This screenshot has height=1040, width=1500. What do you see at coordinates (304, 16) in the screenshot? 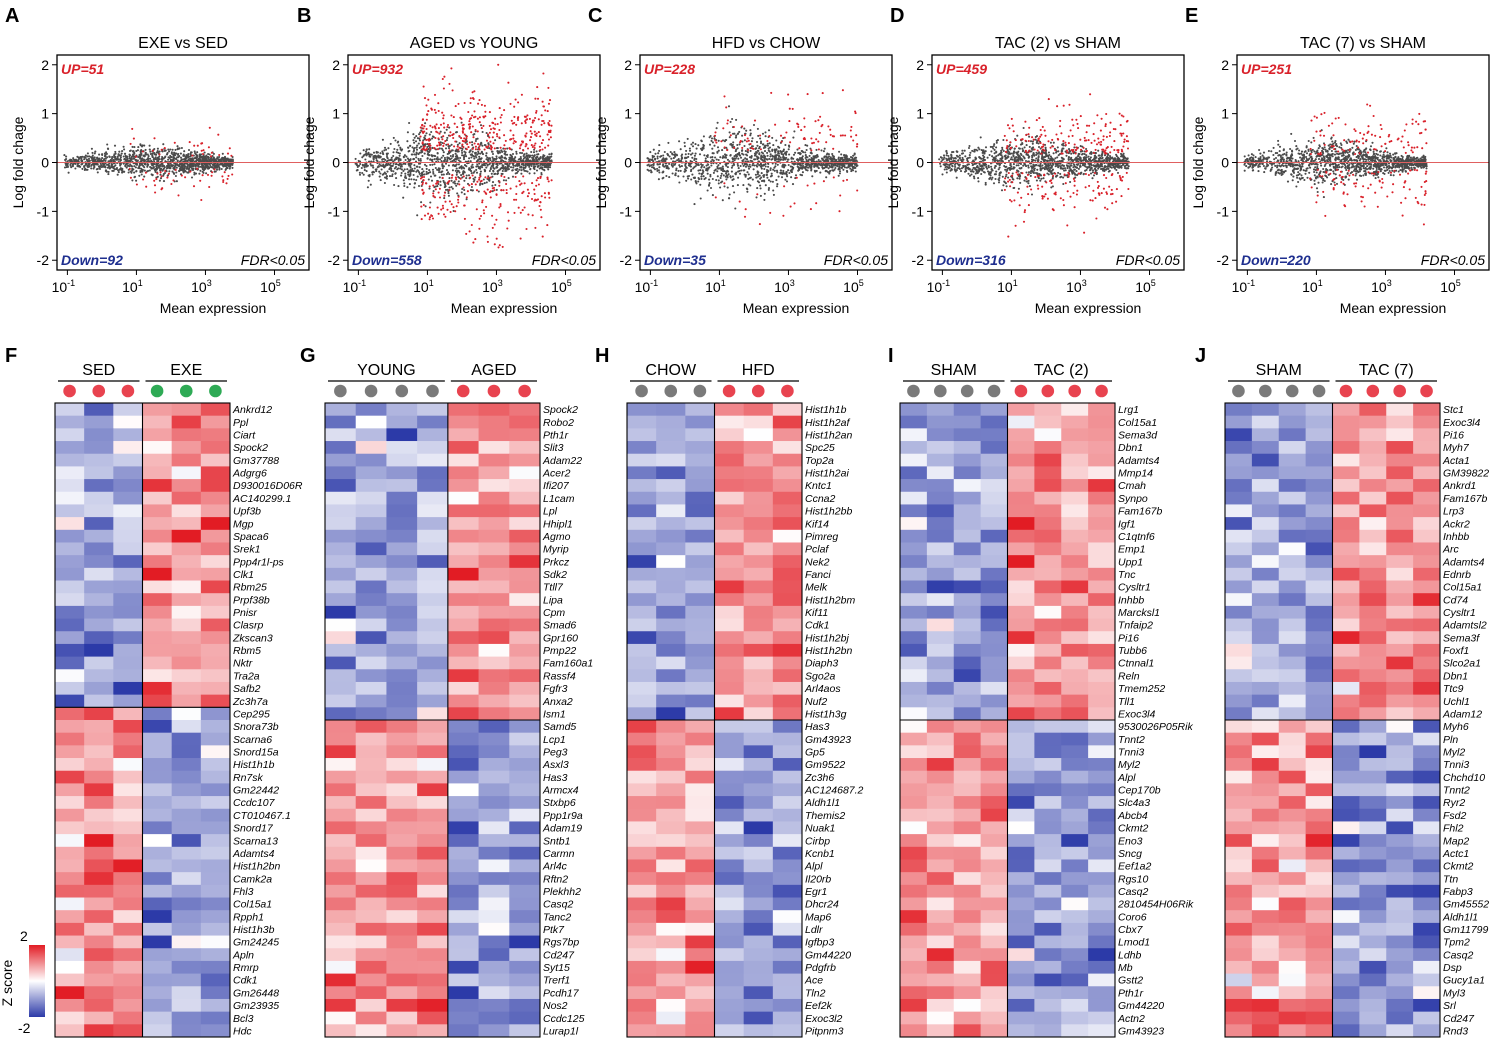
I see `panel-label: B` at bounding box center [304, 16].